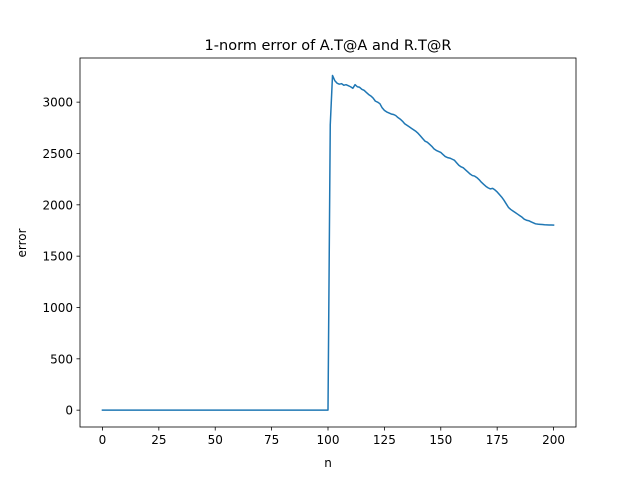 The image size is (640, 480). I want to click on y-tick-label-1500: 1500, so click(57, 257).